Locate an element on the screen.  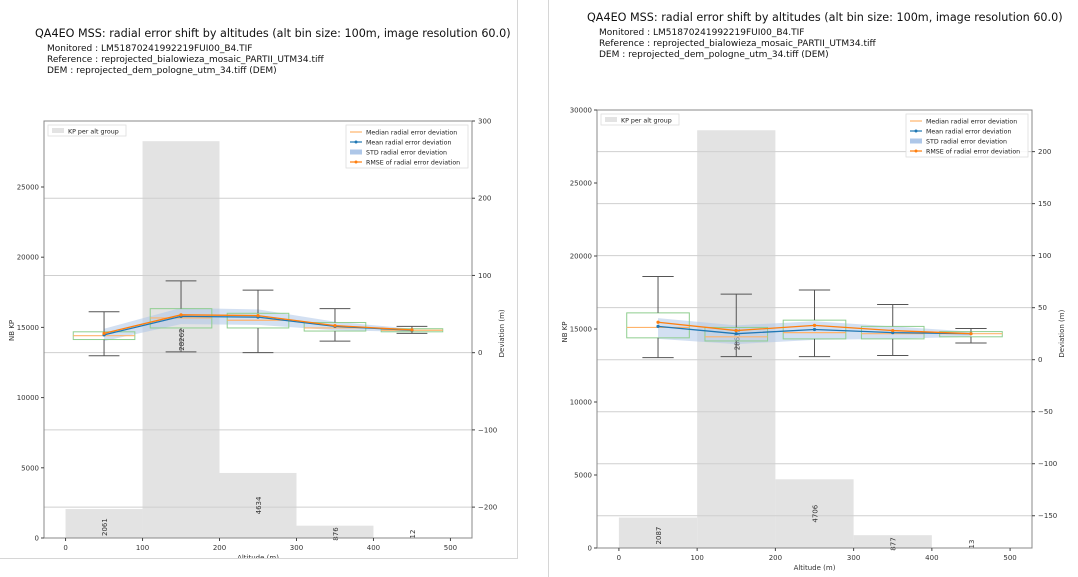
bar-count-label: 877 is located at coordinates (894, 543).